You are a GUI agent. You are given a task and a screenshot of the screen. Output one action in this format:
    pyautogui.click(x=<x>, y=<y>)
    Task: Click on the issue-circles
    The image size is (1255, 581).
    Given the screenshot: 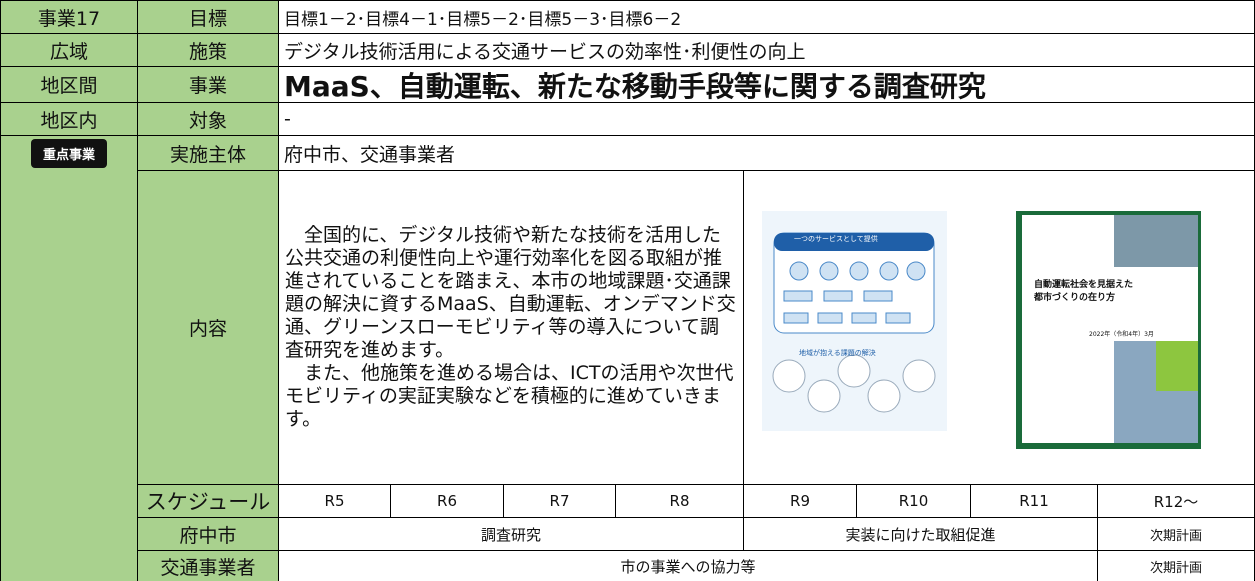 What is the action you would take?
    pyautogui.click(x=854, y=383)
    